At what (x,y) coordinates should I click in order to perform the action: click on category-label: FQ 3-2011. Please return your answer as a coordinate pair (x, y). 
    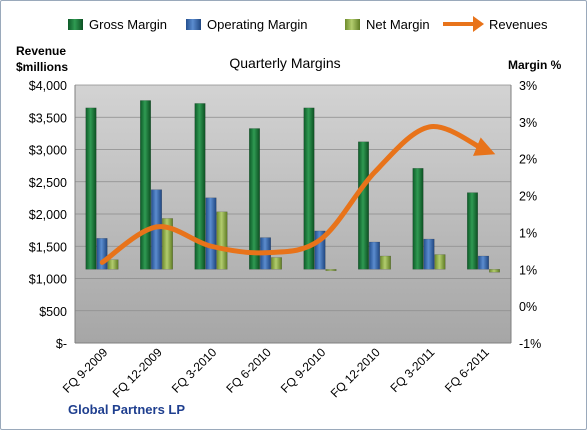
    Looking at the image, I should click on (413, 370).